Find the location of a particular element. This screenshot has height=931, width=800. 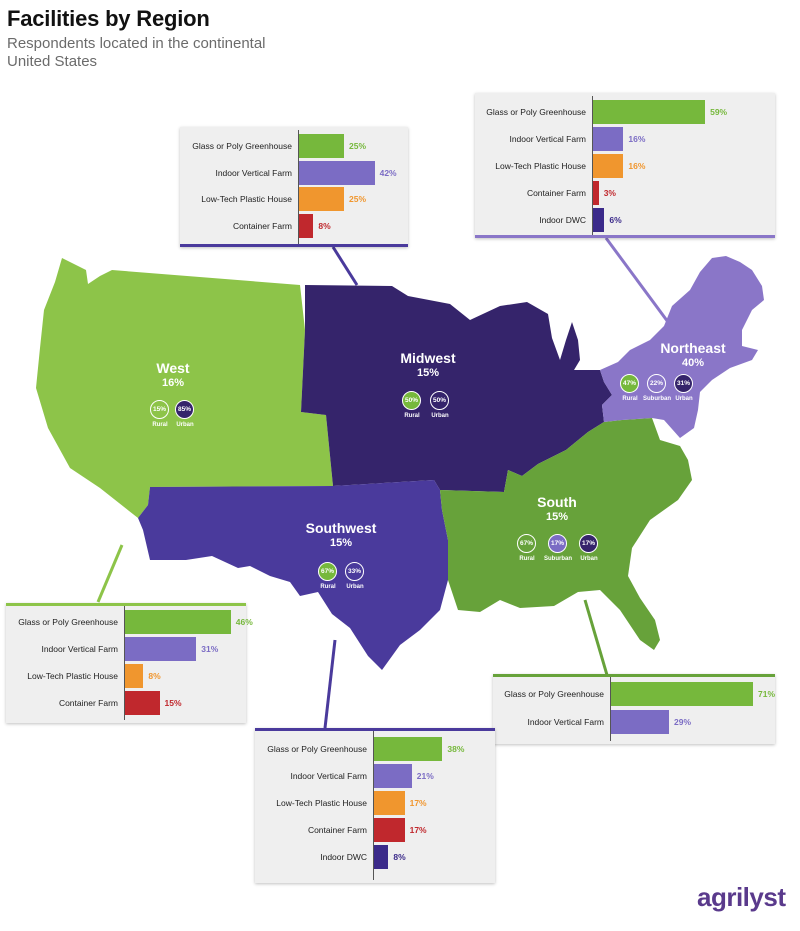

bar-value-label: 71% is located at coordinates (767, 694).